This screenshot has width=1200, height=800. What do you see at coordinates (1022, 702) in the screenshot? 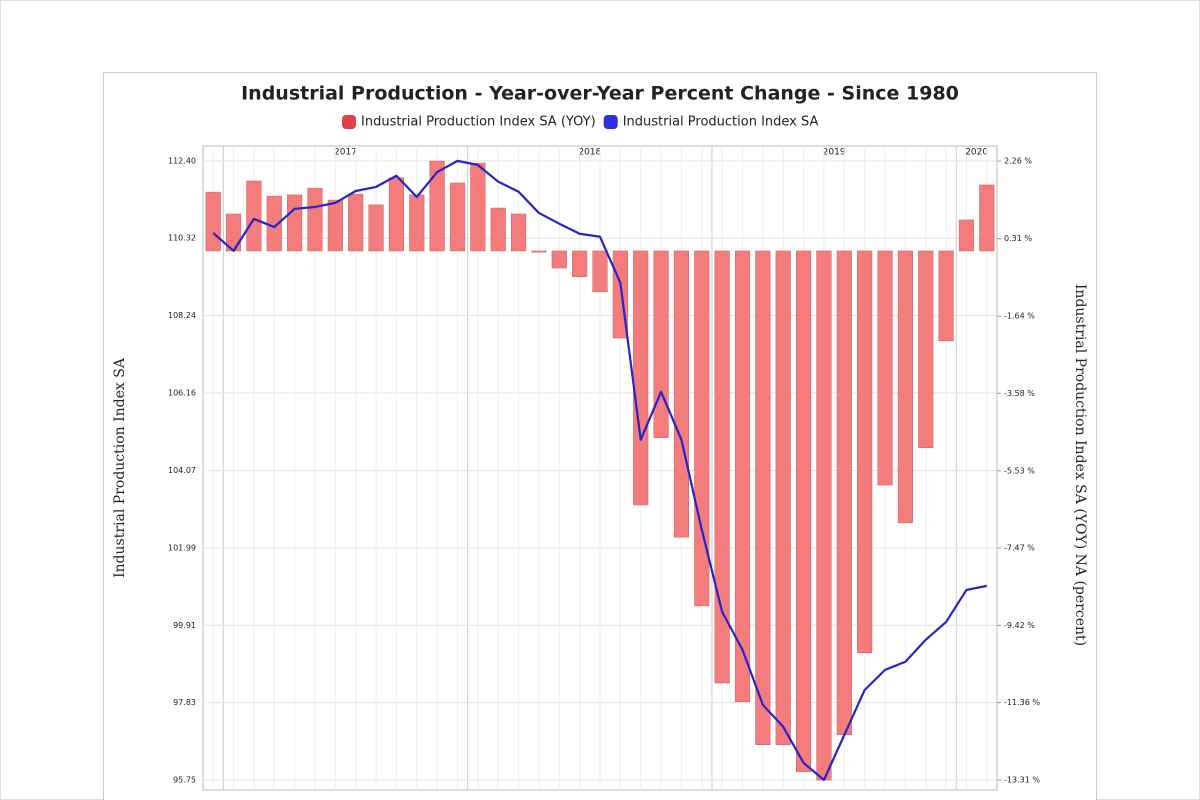
I see `y2-tick-label: -11.36 %` at bounding box center [1022, 702].